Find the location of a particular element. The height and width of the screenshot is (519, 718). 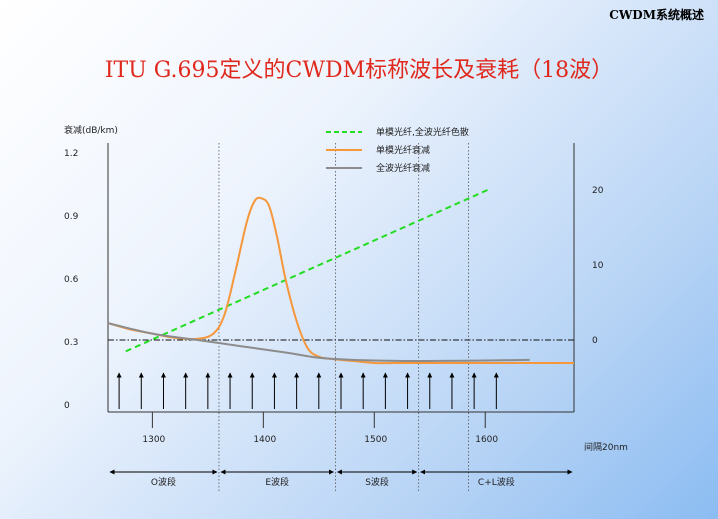

band-label: S波段 is located at coordinates (377, 482).